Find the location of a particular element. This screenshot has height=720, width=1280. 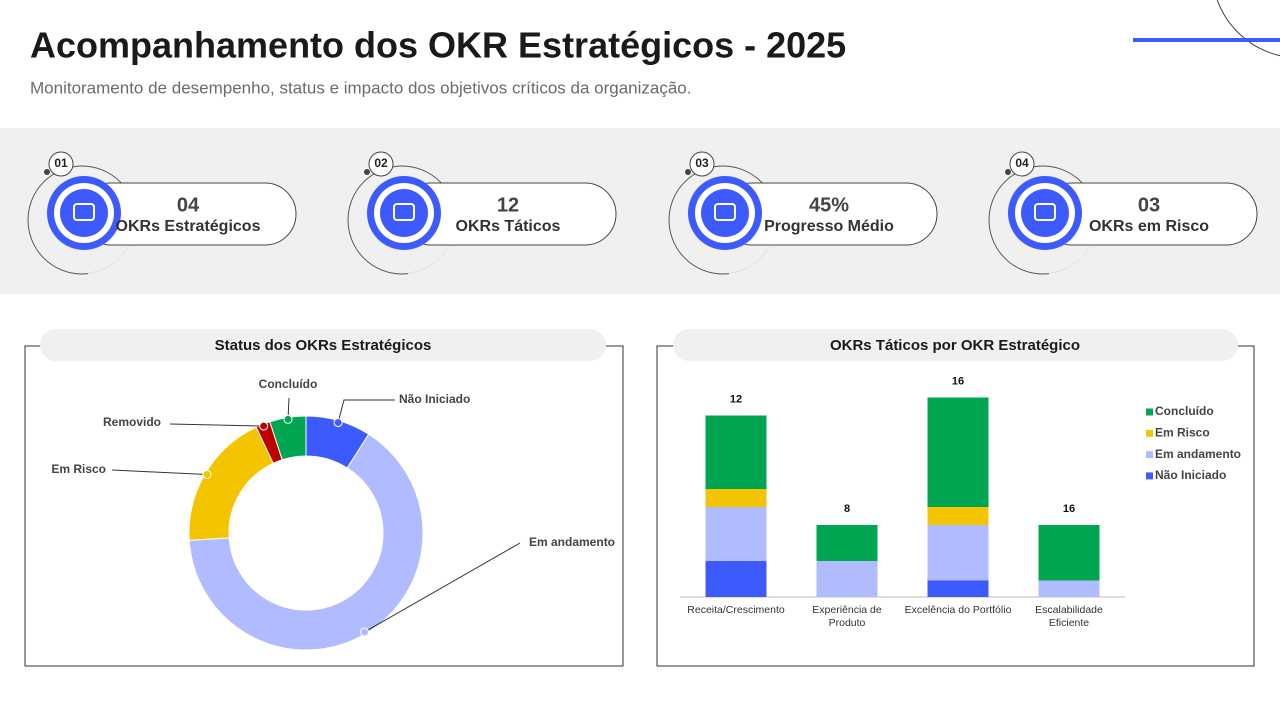

badge-number: 01 is located at coordinates (61, 163).